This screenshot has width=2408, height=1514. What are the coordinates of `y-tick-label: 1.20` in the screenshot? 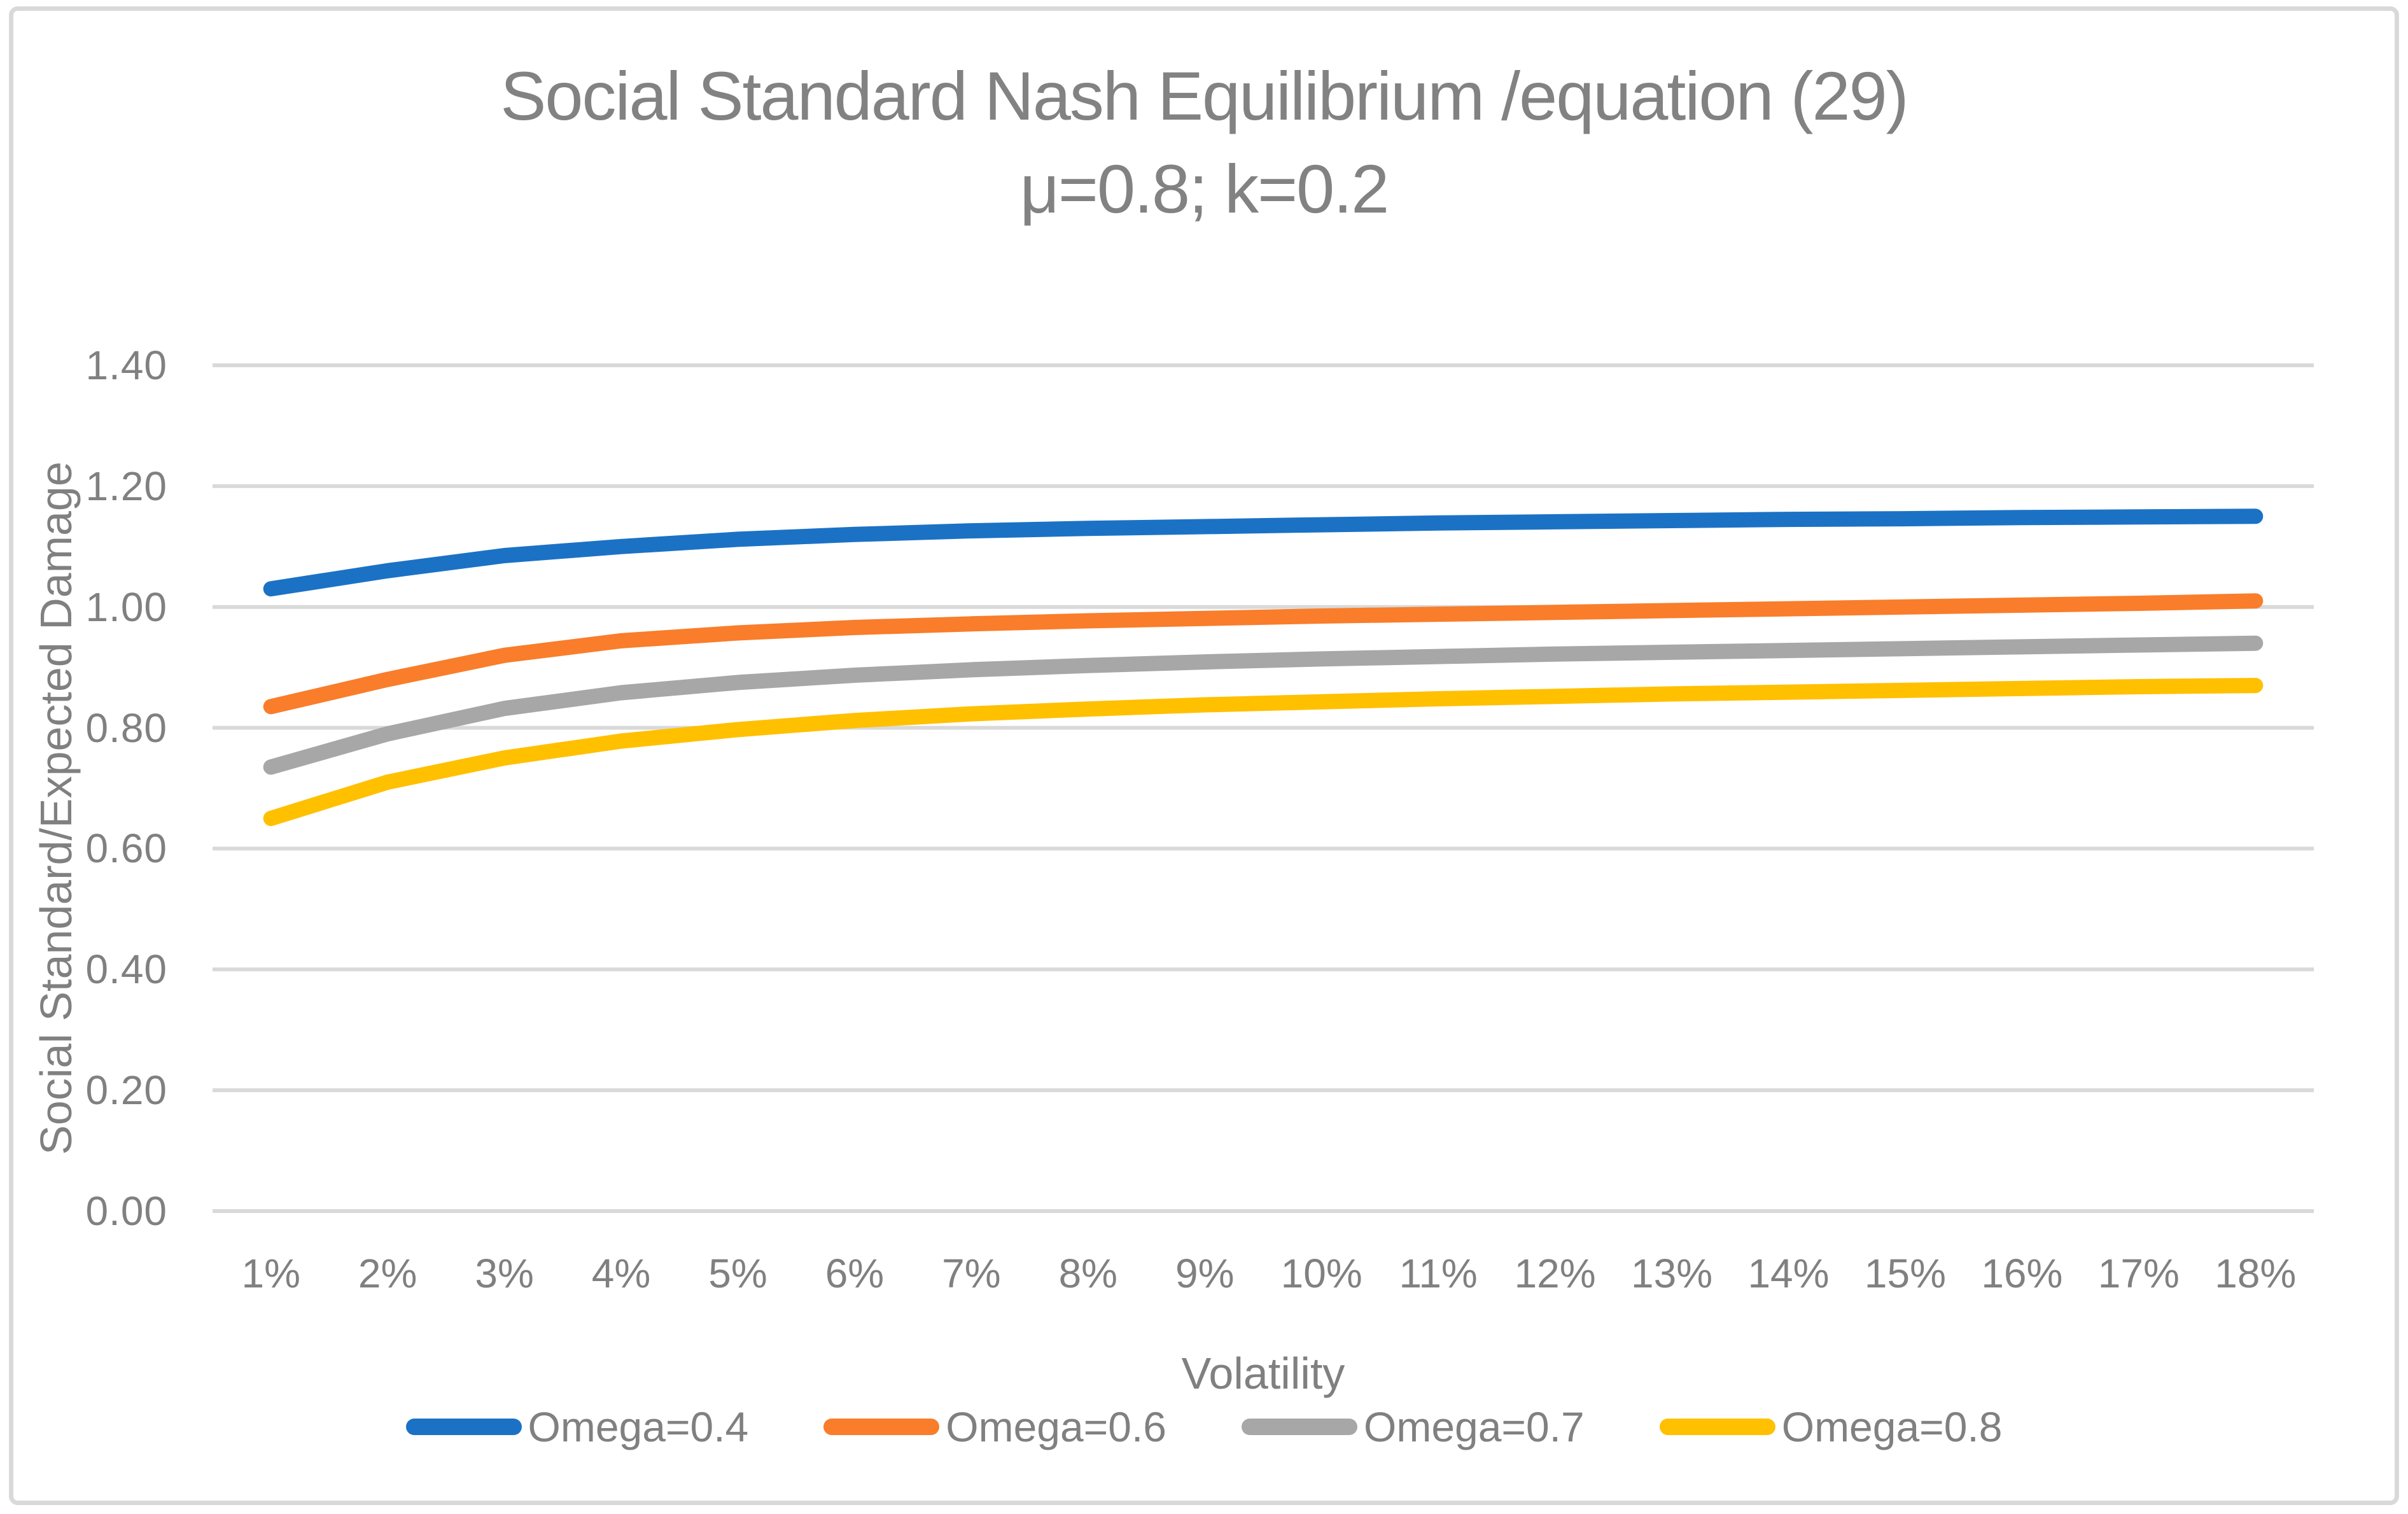 It's located at (126, 486).